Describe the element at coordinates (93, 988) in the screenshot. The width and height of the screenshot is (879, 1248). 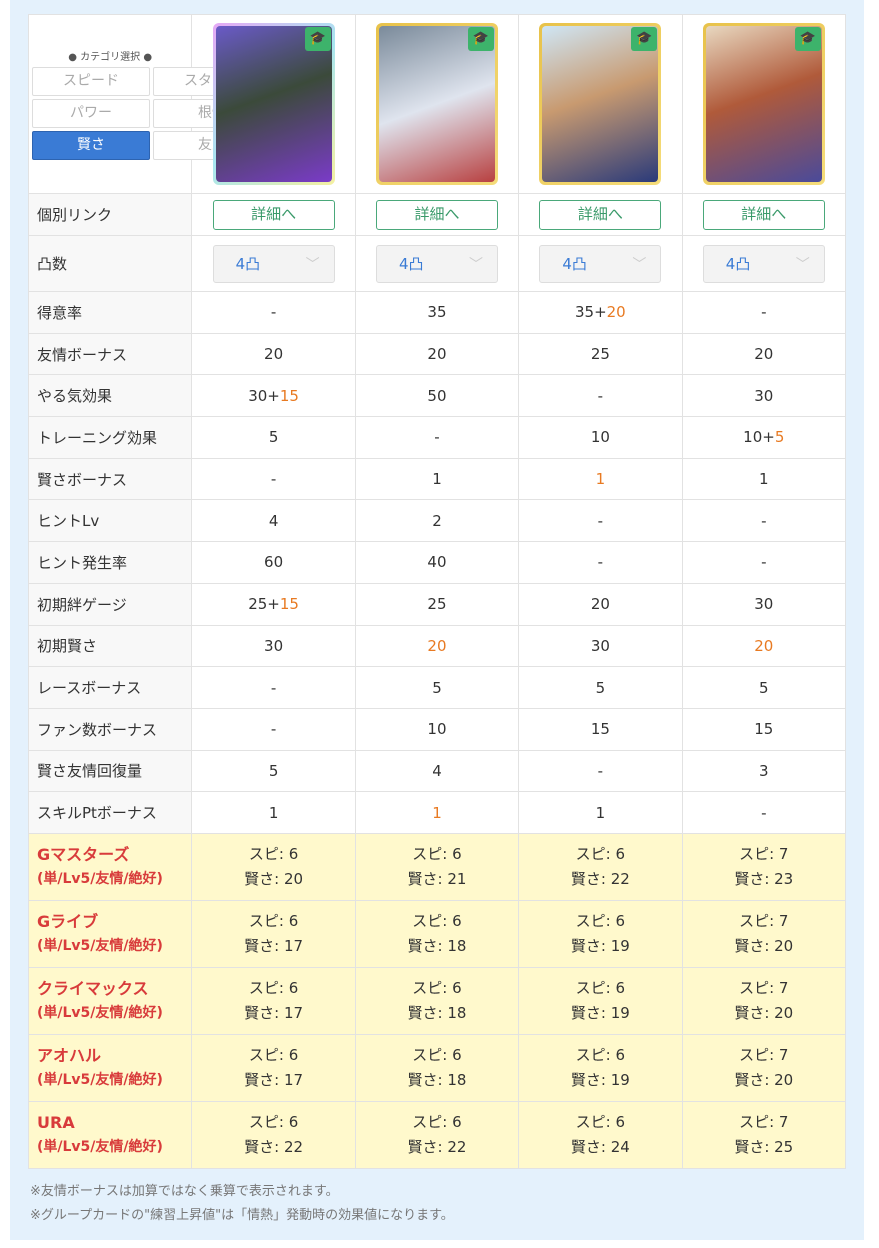
I see `scenario-name: クライマックス` at that location.